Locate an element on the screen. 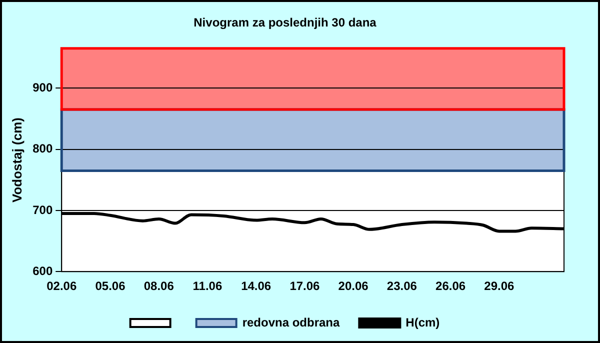  x-tick-label: 23.06 is located at coordinates (402, 286).